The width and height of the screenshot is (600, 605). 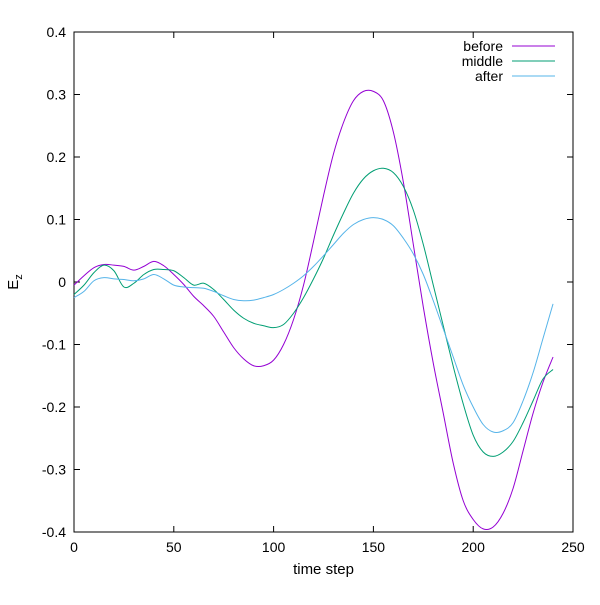 I want to click on y-tick-label: -0.1, so click(x=54, y=345).